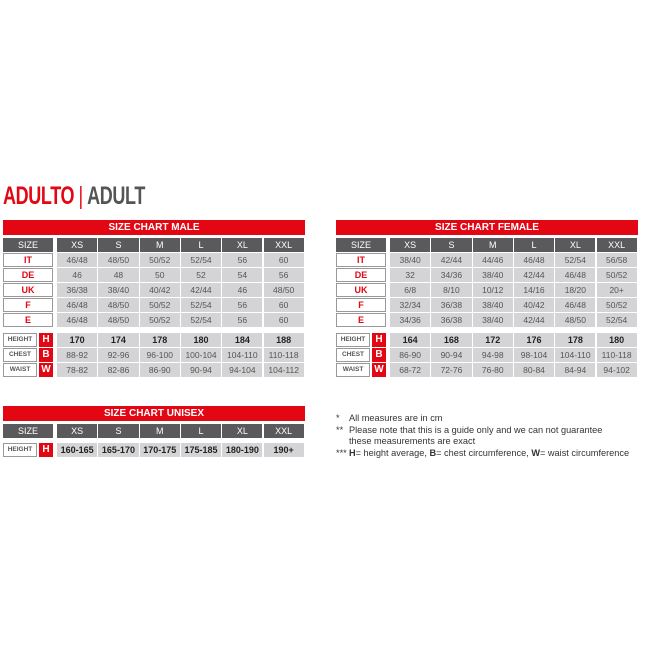 This screenshot has width=645, height=645. I want to click on measure-value: 94-102, so click(616, 370).